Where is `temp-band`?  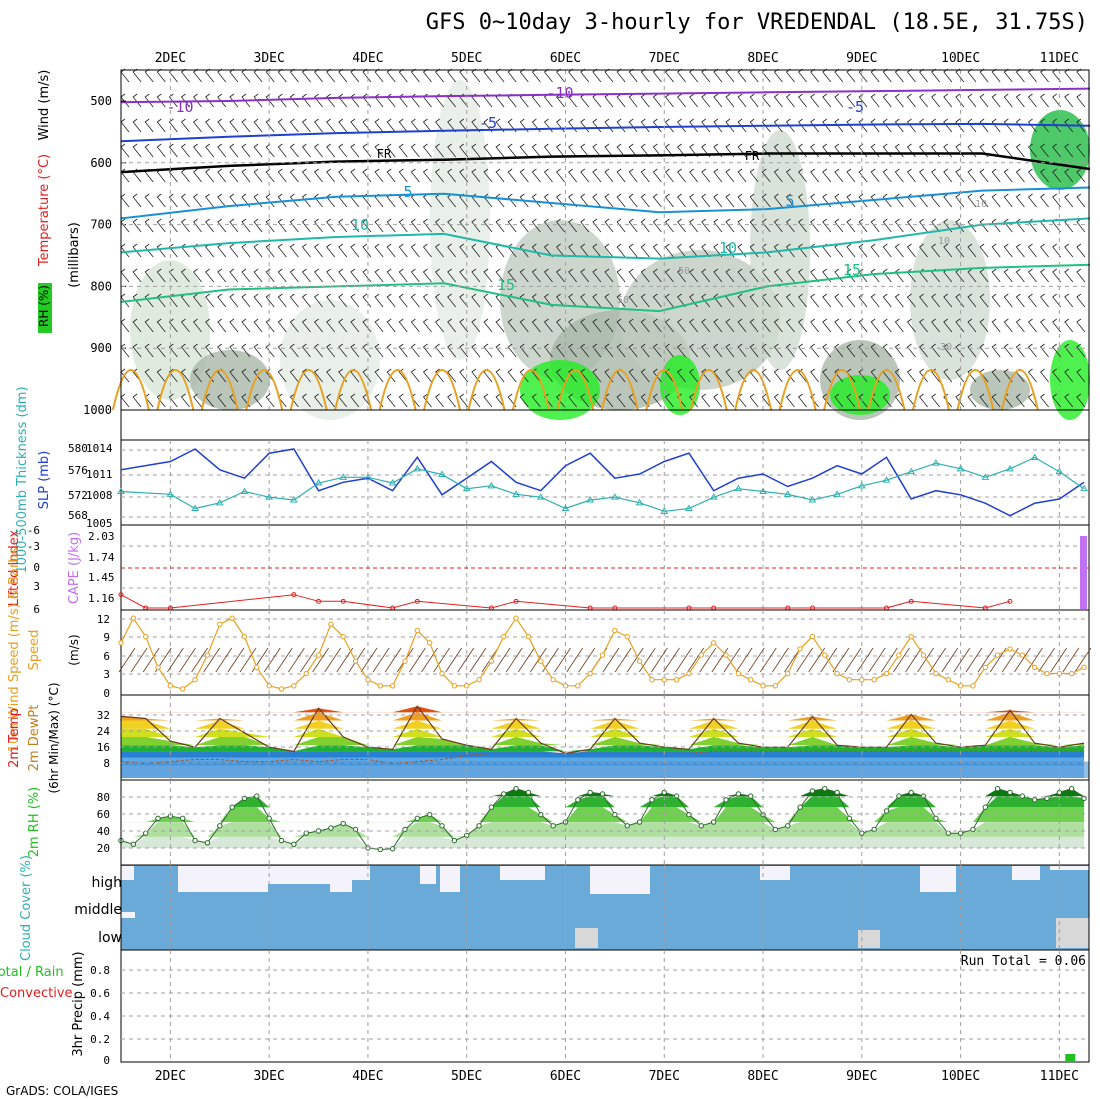 temp-band is located at coordinates (603, 732).